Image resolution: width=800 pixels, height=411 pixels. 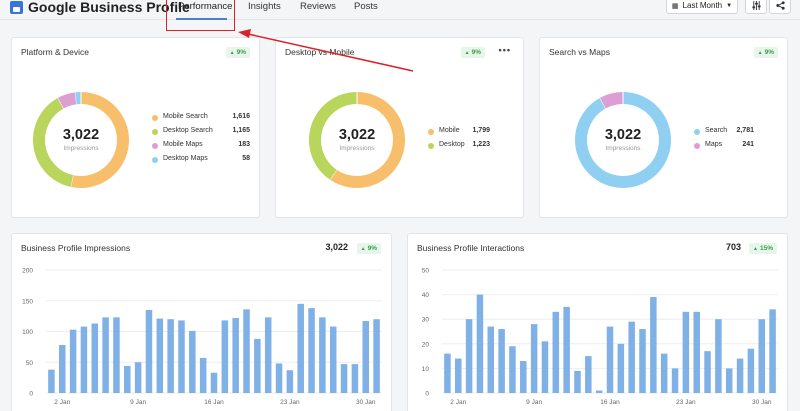 What do you see at coordinates (366, 6) in the screenshot?
I see `tab-posts: Posts` at bounding box center [366, 6].